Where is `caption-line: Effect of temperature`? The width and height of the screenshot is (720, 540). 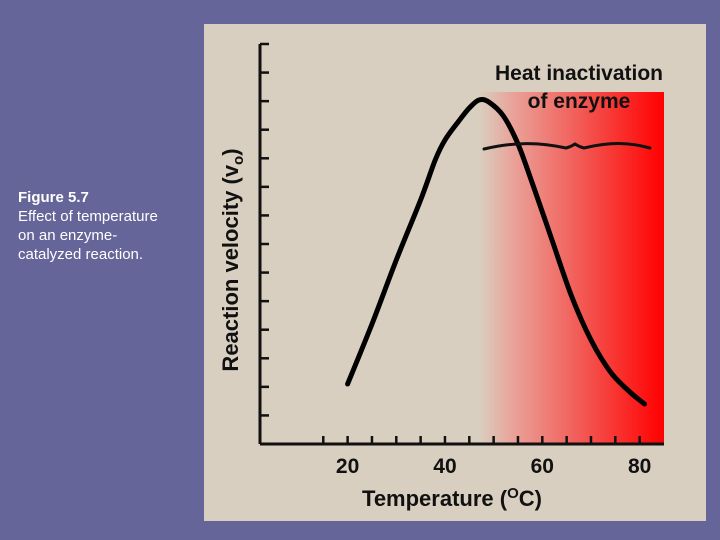
caption-line: Effect of temperature is located at coordinates (88, 216).